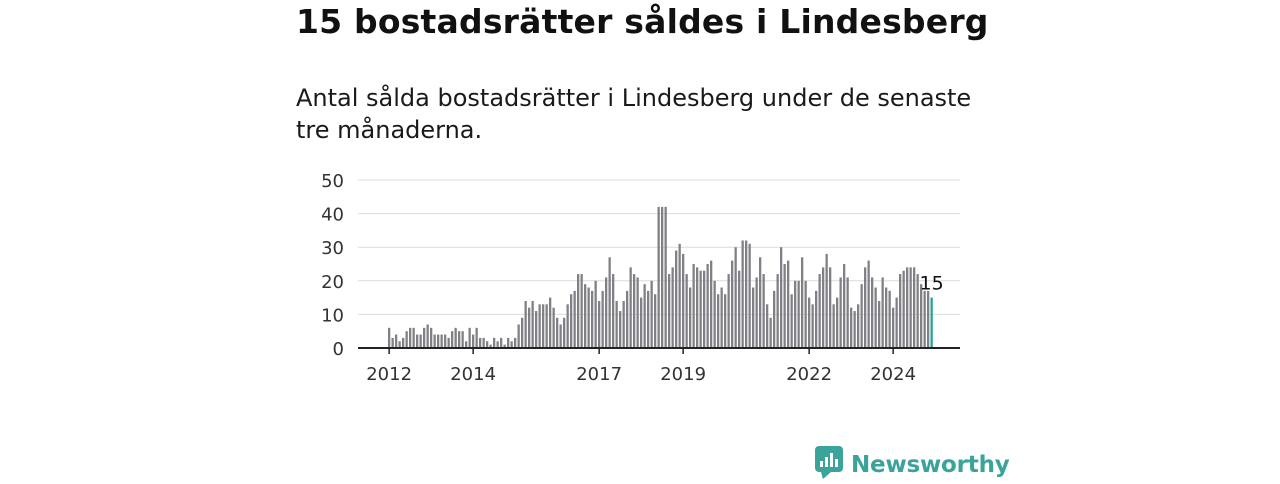 Image resolution: width=1280 pixels, height=484 pixels. What do you see at coordinates (642, 21) in the screenshot?
I see `chart-title: 15 bostadsrätter såldes i Lindesberg` at bounding box center [642, 21].